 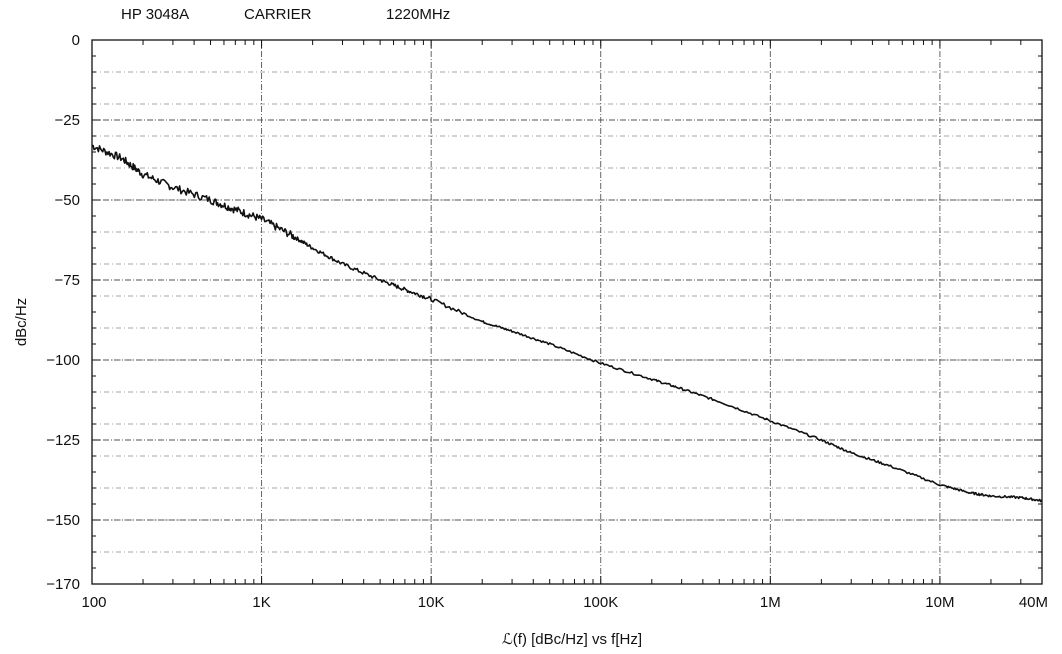 I want to click on x-tick-label: 100K, so click(x=600, y=602).